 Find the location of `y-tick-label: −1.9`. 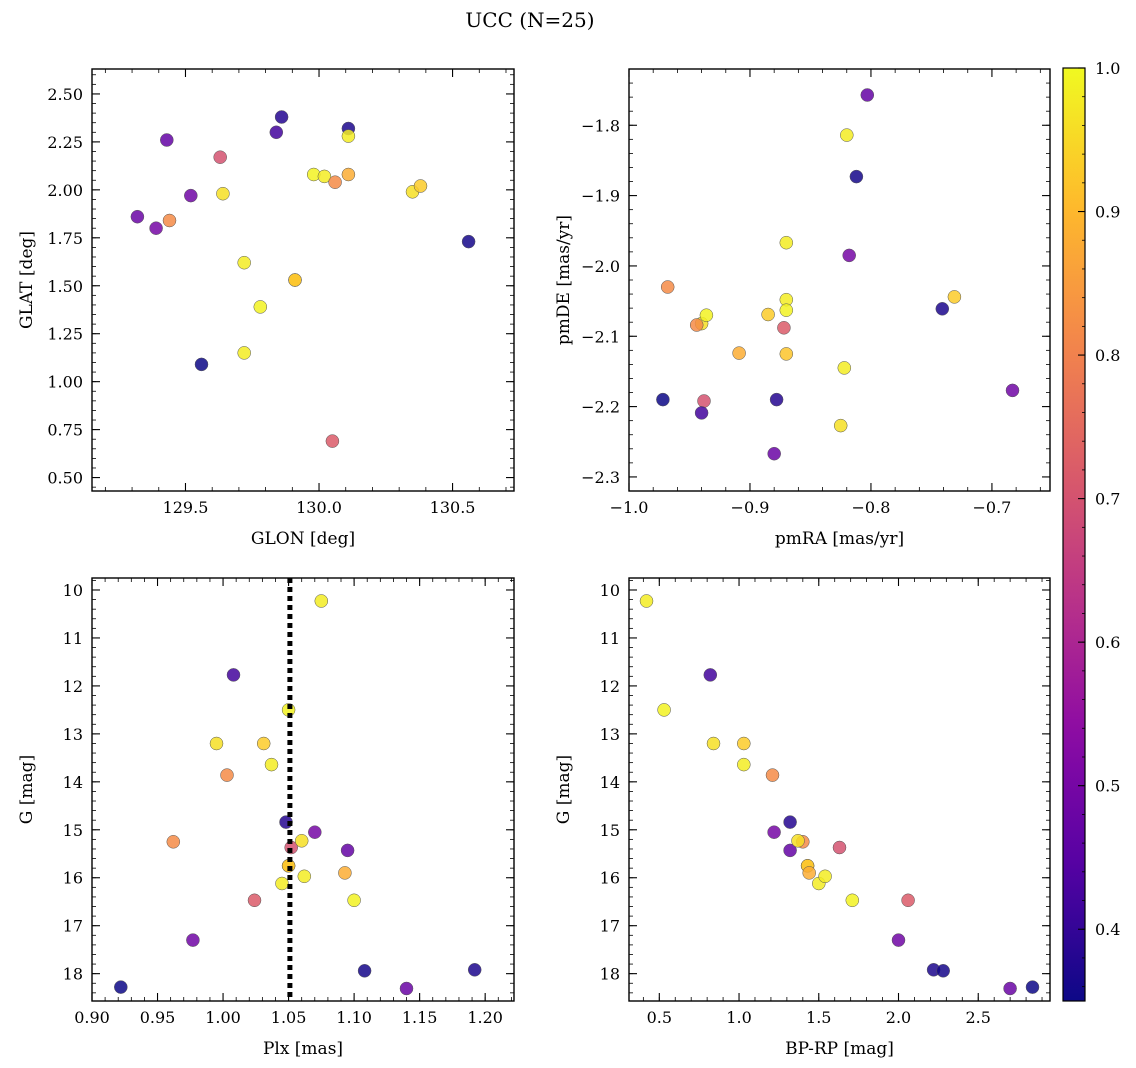

y-tick-label: −1.9 is located at coordinates (600, 196).